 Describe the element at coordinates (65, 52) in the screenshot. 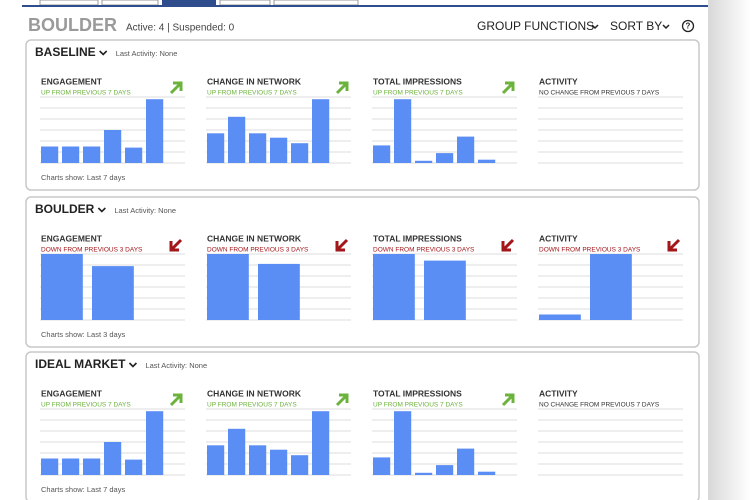

I see `group-name: BASELINE` at that location.